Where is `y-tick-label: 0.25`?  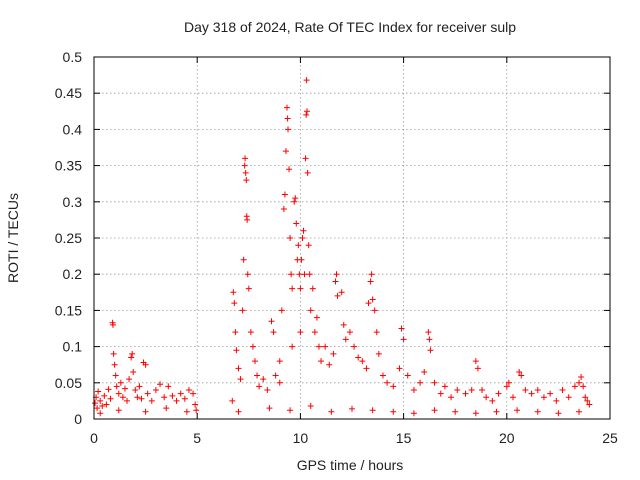 y-tick-label: 0.25 is located at coordinates (68, 238).